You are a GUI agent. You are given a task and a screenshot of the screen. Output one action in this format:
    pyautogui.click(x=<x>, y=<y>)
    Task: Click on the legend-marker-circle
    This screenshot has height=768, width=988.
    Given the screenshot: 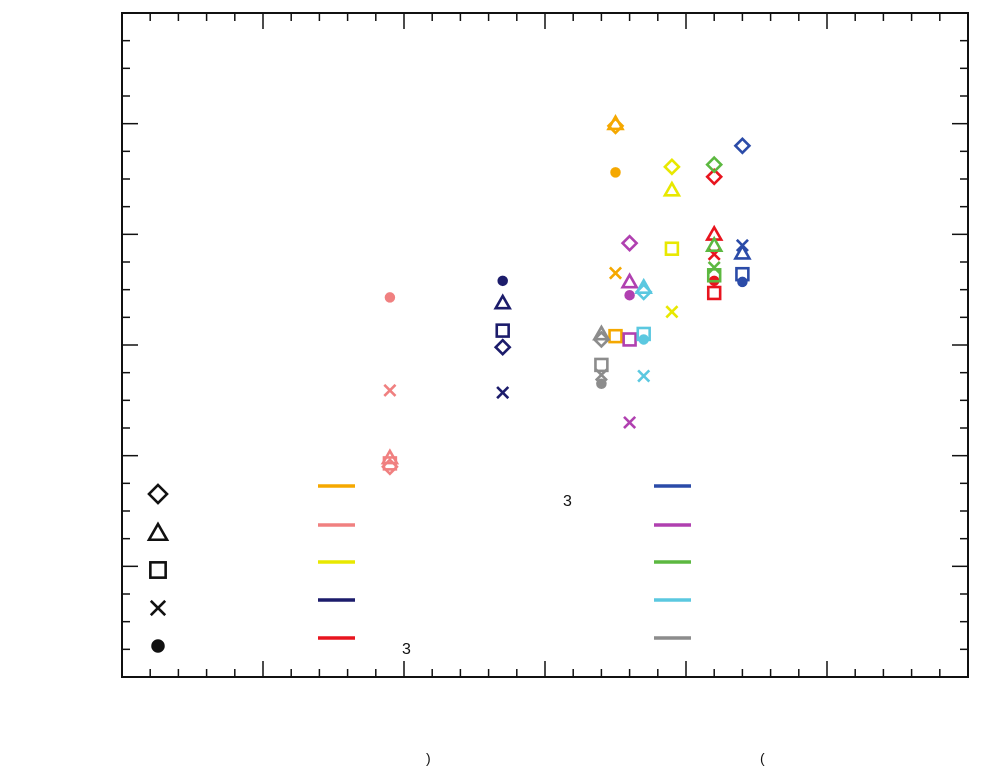 What is the action you would take?
    pyautogui.click(x=158, y=646)
    